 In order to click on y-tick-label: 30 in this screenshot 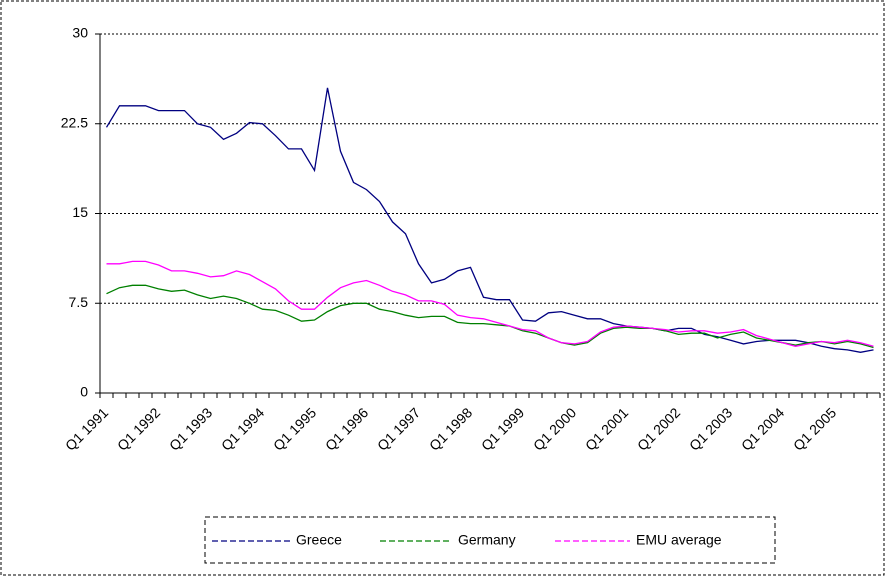, I will do `click(80, 33)`.